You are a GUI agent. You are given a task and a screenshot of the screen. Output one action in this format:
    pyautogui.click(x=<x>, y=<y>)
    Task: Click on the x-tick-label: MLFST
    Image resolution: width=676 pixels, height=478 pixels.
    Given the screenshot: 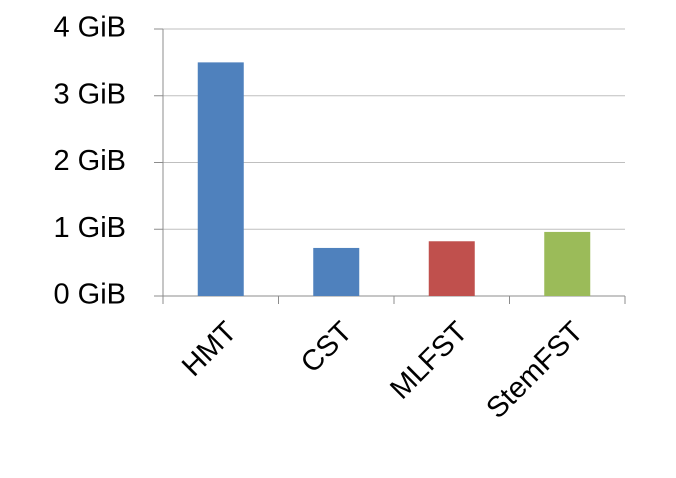 What is the action you would take?
    pyautogui.click(x=429, y=361)
    